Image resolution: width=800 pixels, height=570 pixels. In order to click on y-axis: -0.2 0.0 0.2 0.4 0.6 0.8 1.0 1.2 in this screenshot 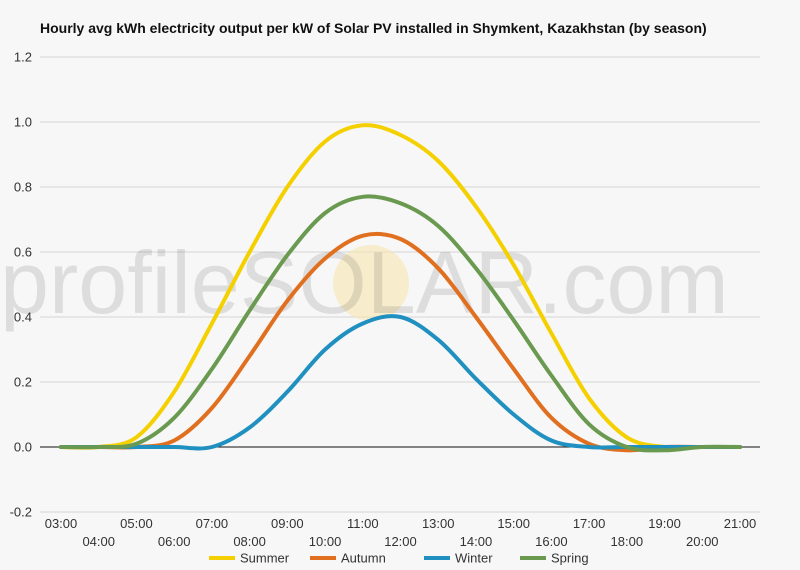, I will do `click(21, 285)`.